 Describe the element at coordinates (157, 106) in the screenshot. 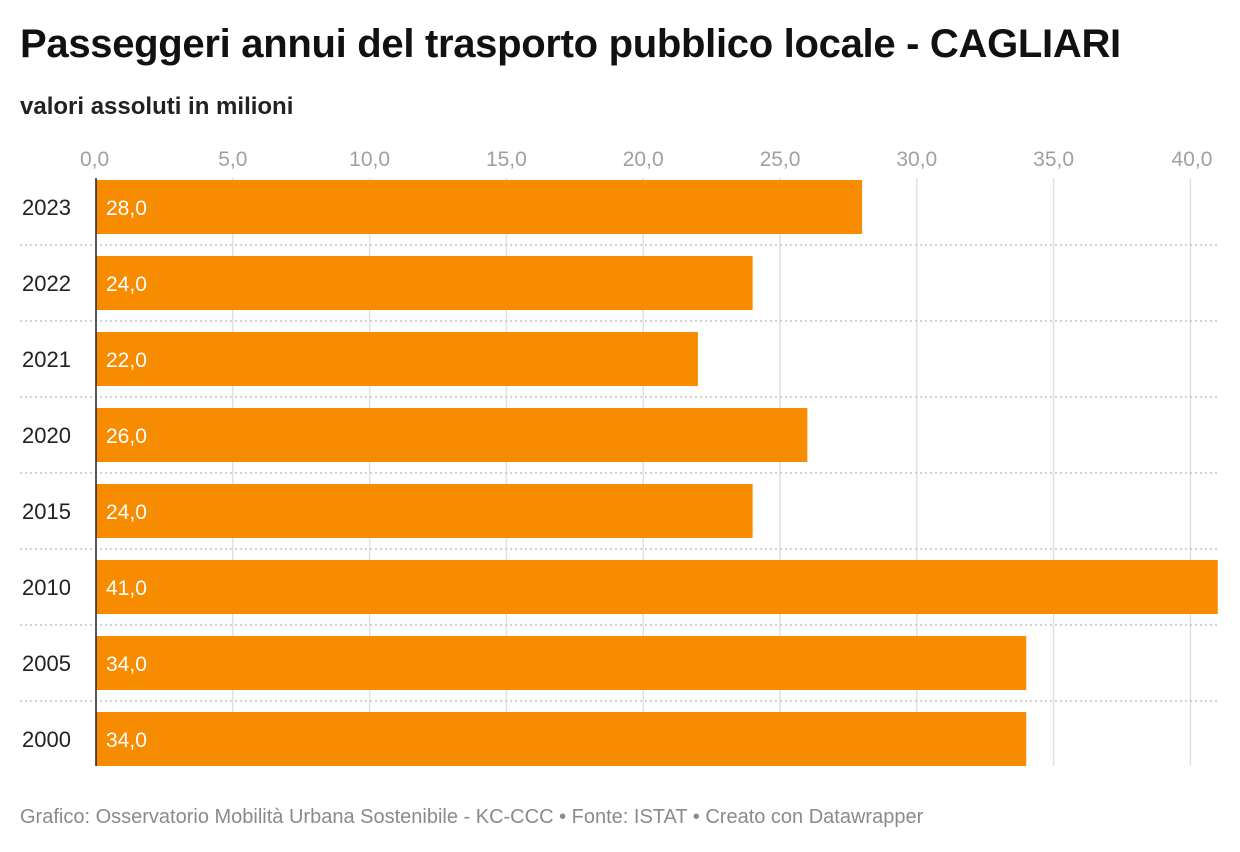

I see `chart-subtitle: valori assoluti in milioni` at that location.